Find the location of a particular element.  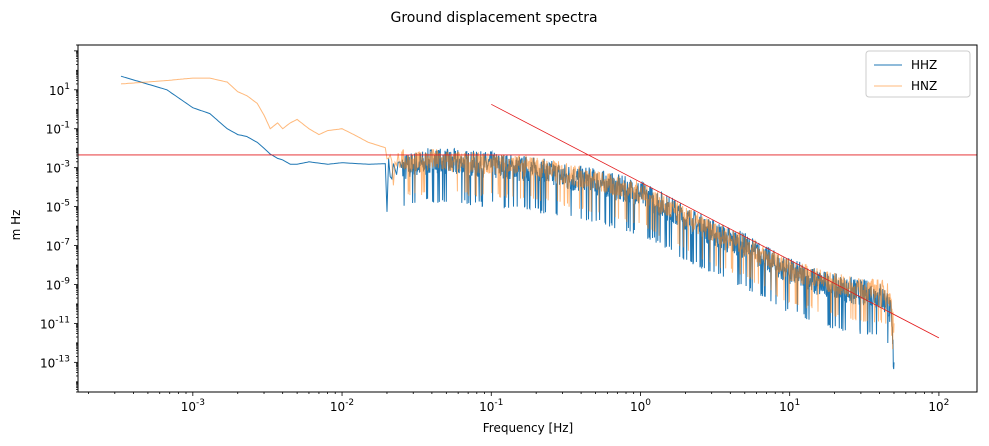

x-tick-label: 10⁻³ is located at coordinates (193, 406).